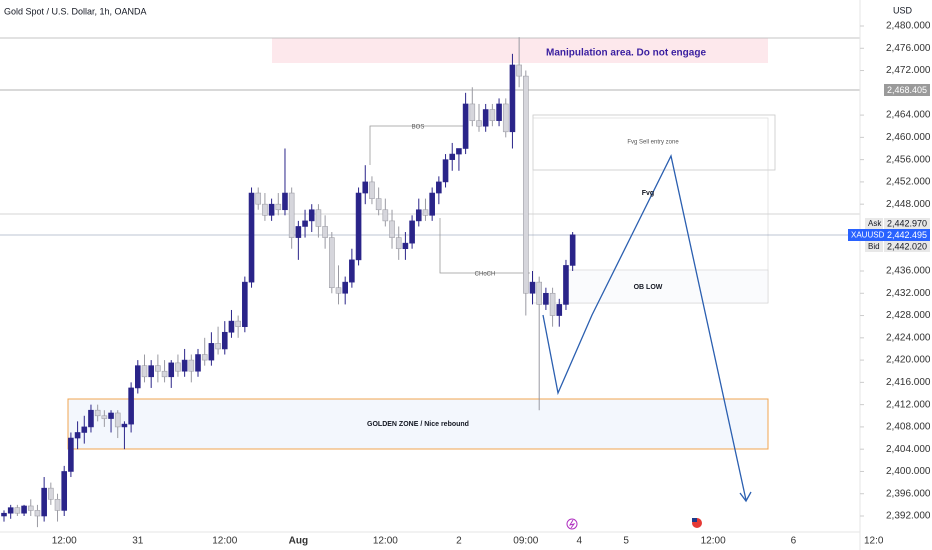 This screenshot has height=550, width=932. What do you see at coordinates (138, 541) in the screenshot?
I see `x-tick-label: 31` at bounding box center [138, 541].